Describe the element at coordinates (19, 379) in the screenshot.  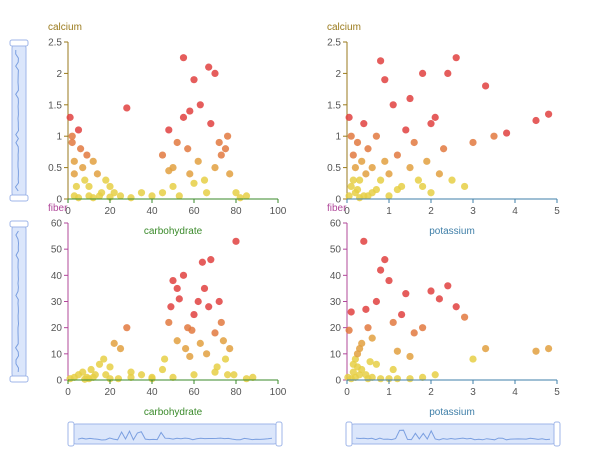
I see `slider-handle-bottom` at that location.